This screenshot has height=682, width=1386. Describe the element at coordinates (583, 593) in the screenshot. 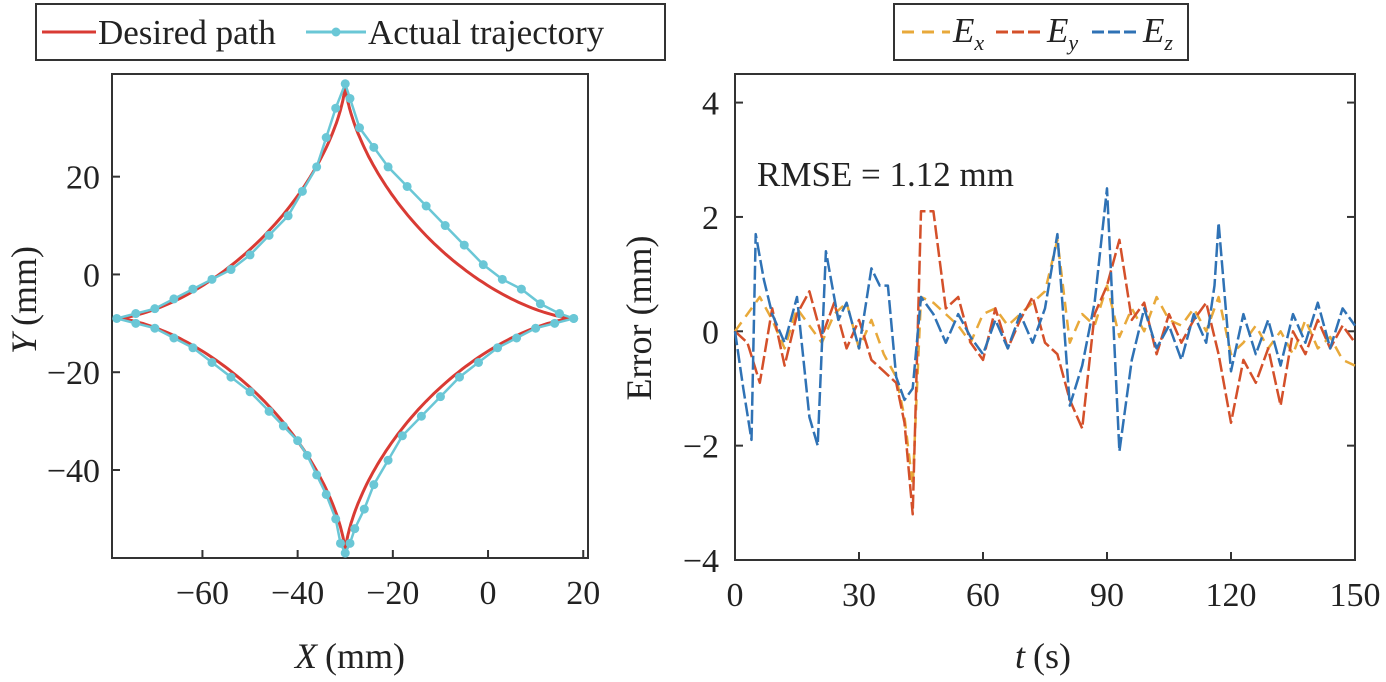

I see `left-x-tick-label: 20` at that location.